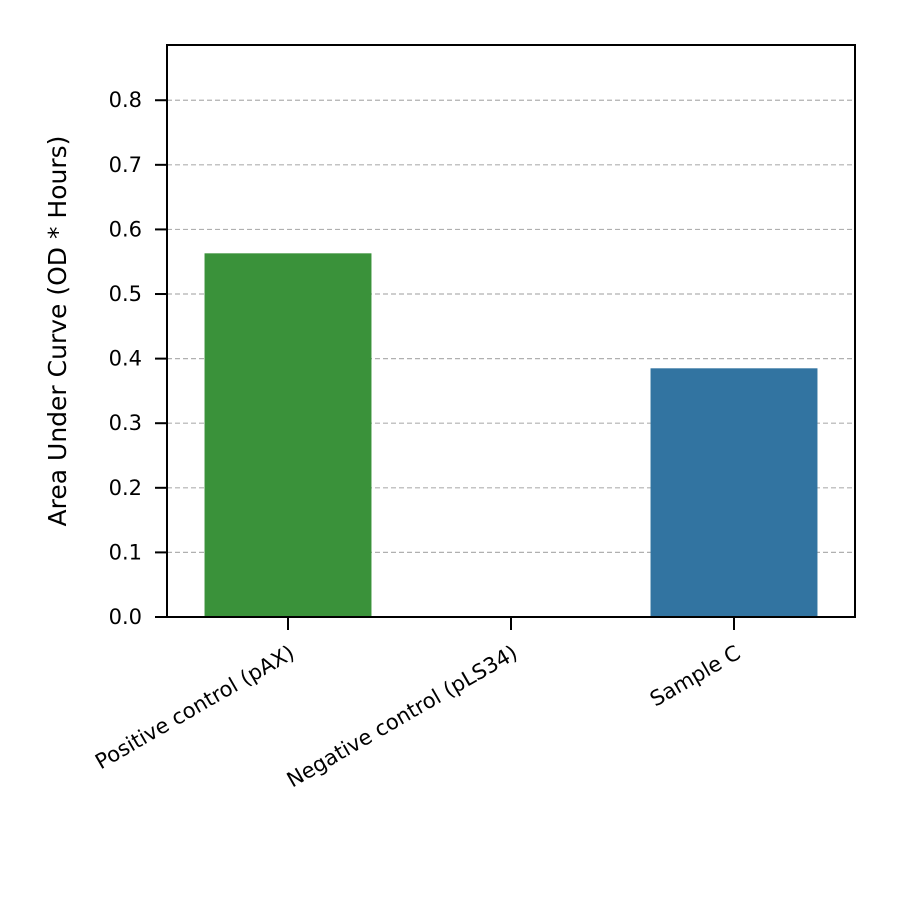 This screenshot has height=900, width=900. I want to click on y-tick-label-1: 0.1, so click(125, 552).